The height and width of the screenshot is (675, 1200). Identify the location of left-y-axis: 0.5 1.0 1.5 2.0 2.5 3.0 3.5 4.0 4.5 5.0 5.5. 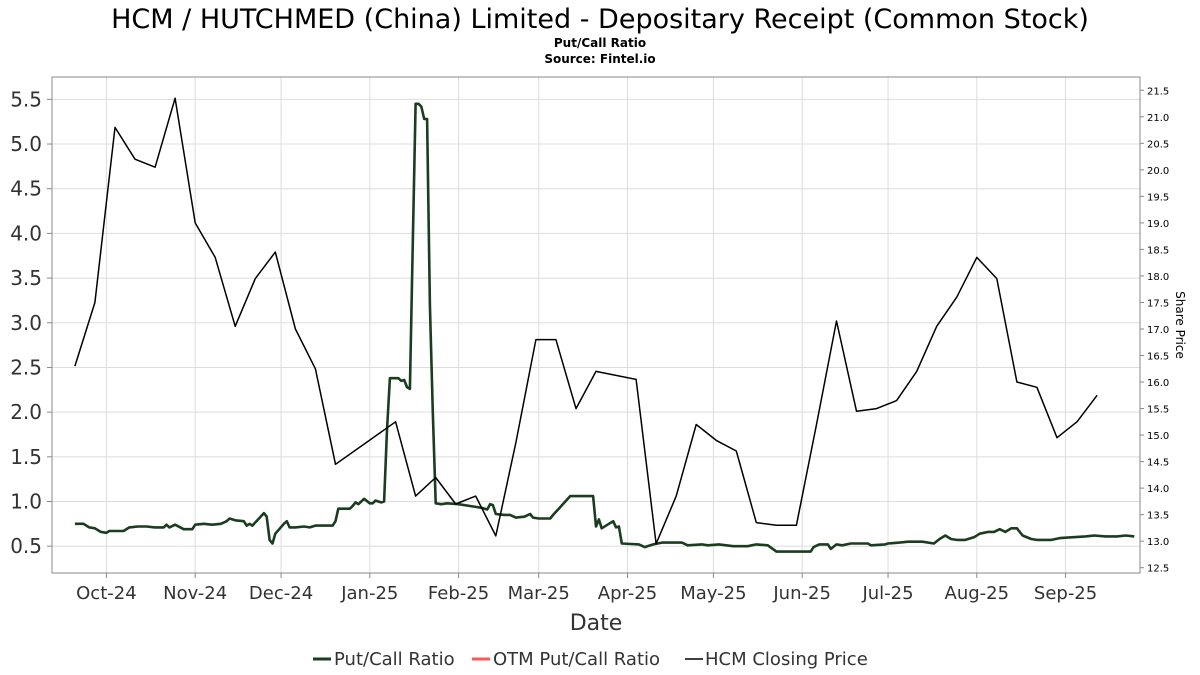
(31, 322).